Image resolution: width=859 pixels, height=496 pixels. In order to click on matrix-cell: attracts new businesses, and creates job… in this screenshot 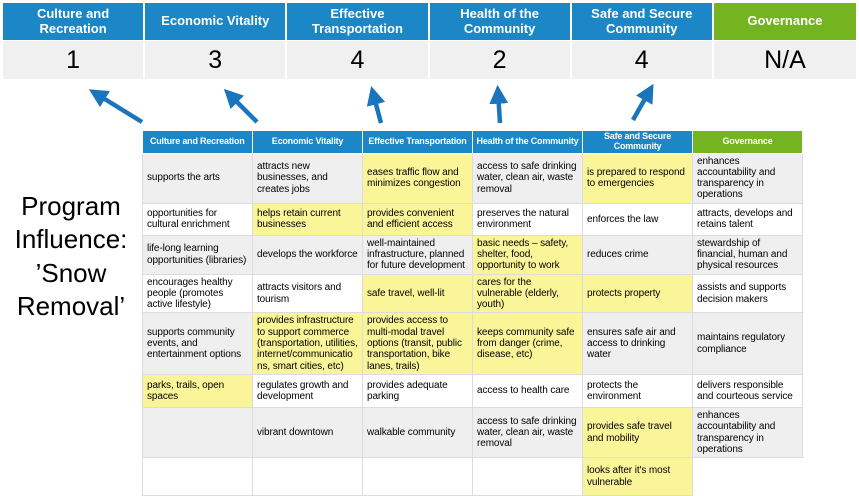, I will do `click(307, 178)`.